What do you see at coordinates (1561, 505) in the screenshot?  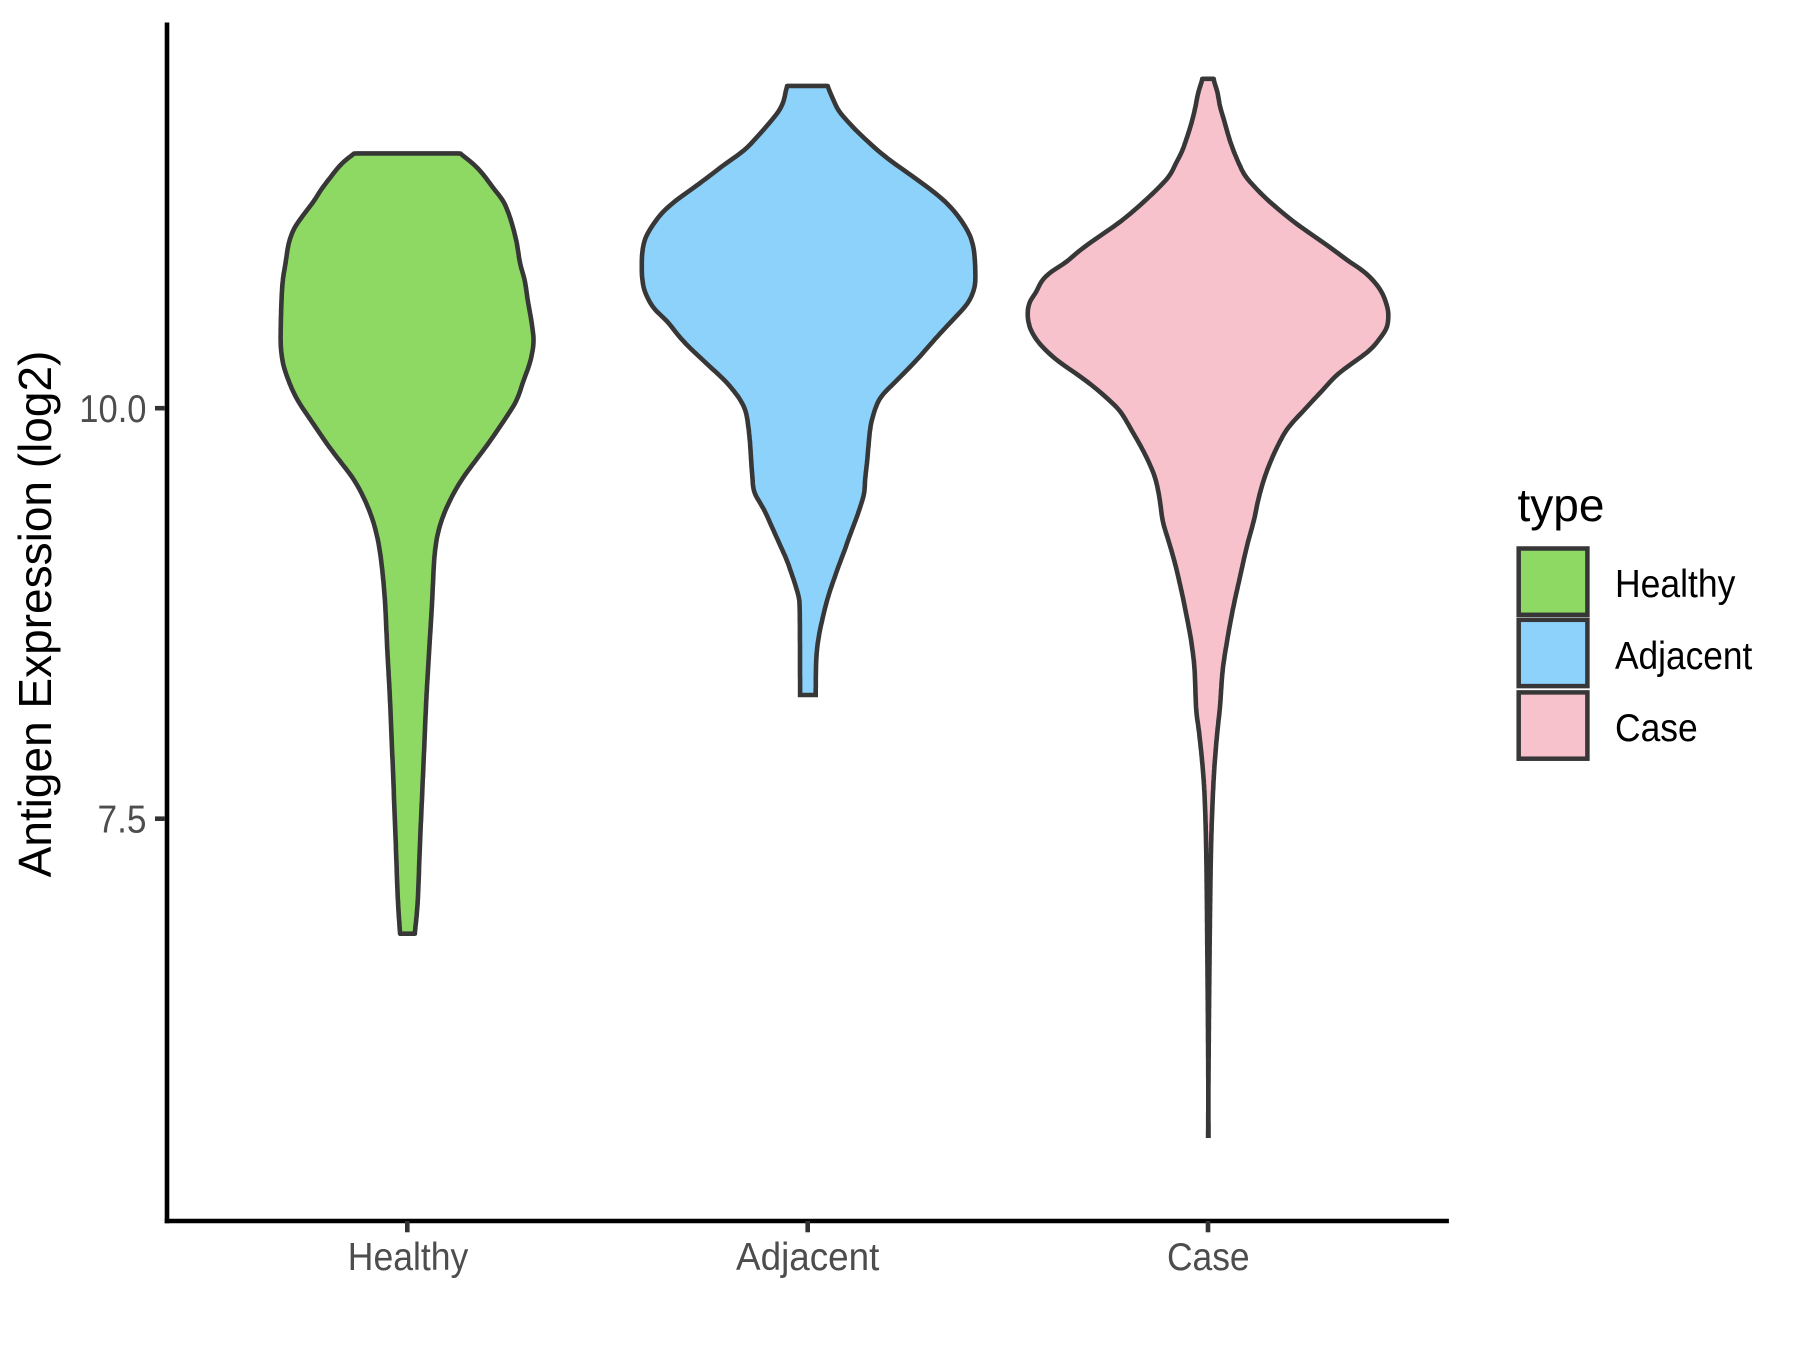 I see `svg-text: type` at bounding box center [1561, 505].